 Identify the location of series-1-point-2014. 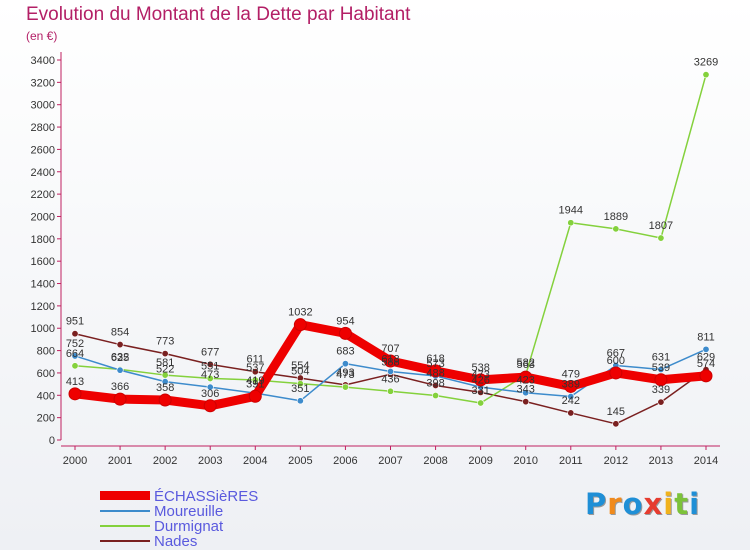
(706, 349).